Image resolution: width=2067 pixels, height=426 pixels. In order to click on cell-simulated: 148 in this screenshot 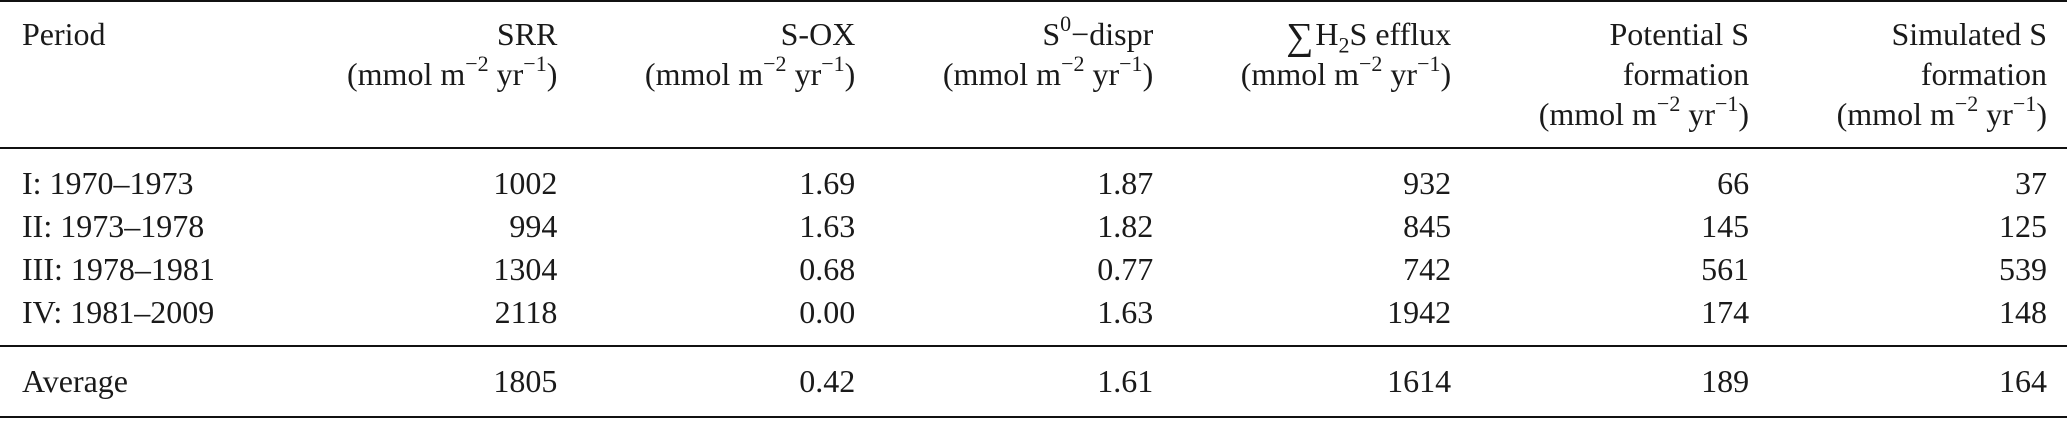, I will do `click(2023, 311)`.